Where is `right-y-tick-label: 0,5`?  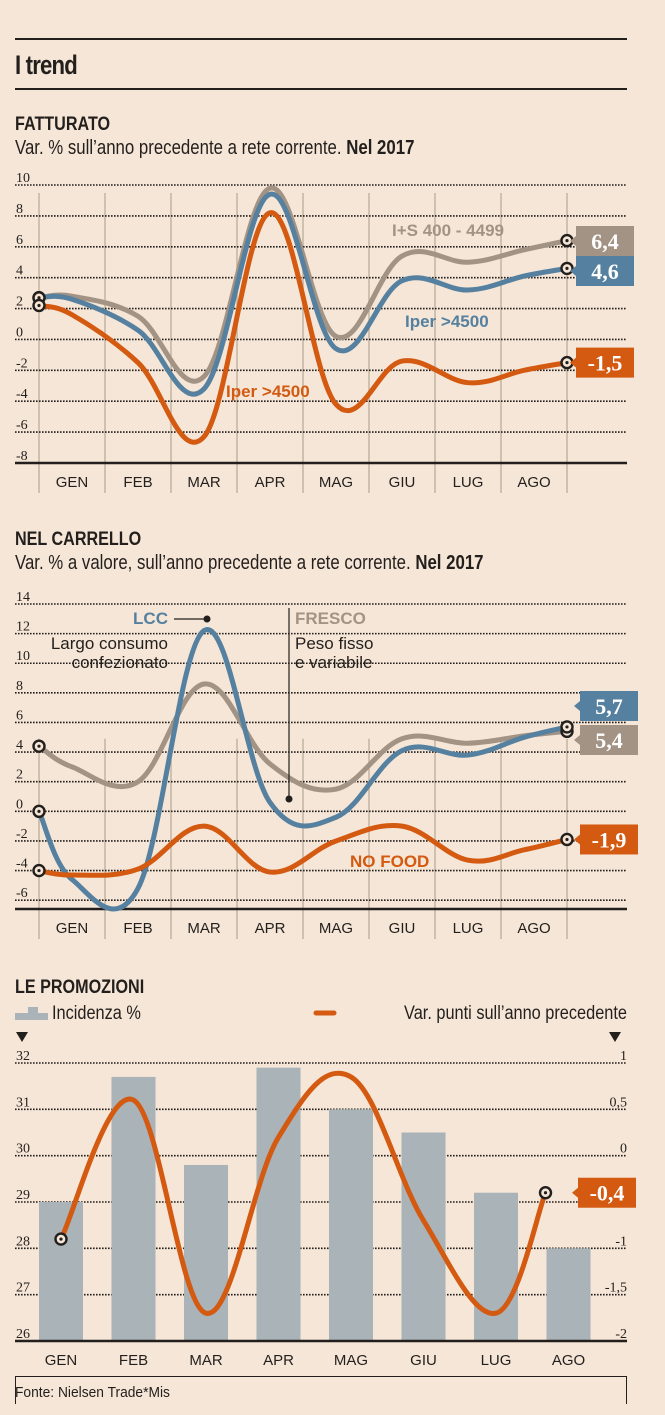 right-y-tick-label: 0,5 is located at coordinates (619, 1102).